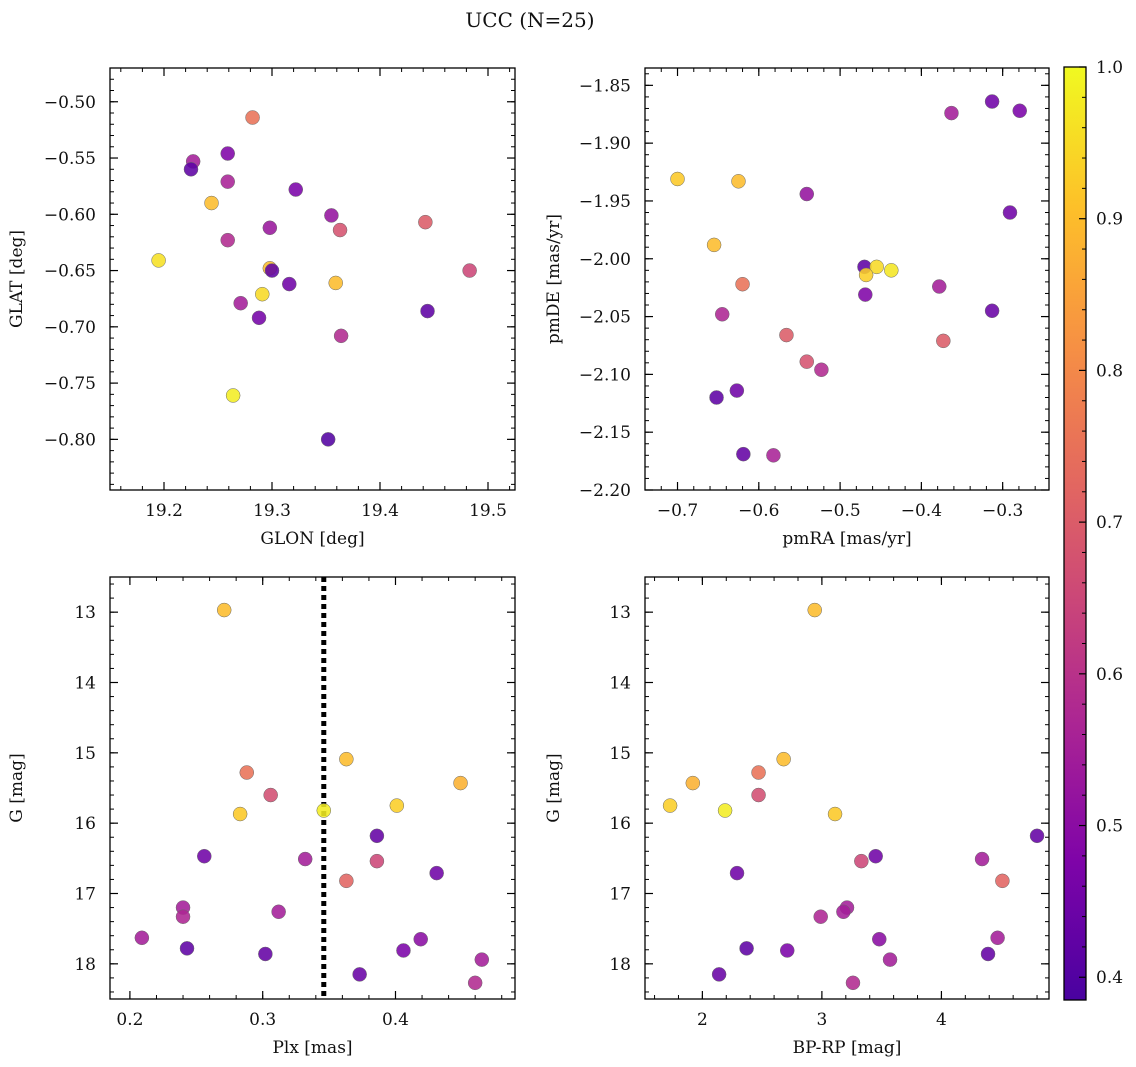  What do you see at coordinates (312, 1048) in the screenshot?
I see `x-axis-label: Plx [mas]` at bounding box center [312, 1048].